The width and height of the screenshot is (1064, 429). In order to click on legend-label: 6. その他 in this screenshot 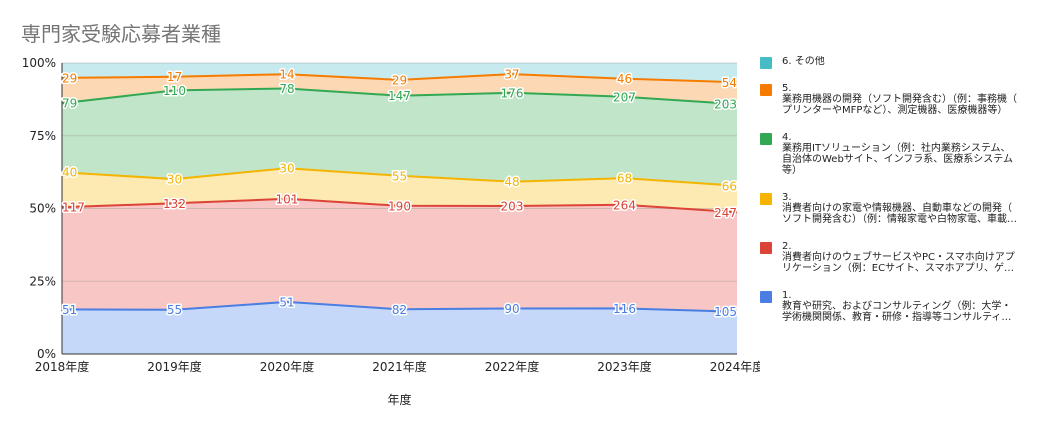, I will do `click(803, 61)`.